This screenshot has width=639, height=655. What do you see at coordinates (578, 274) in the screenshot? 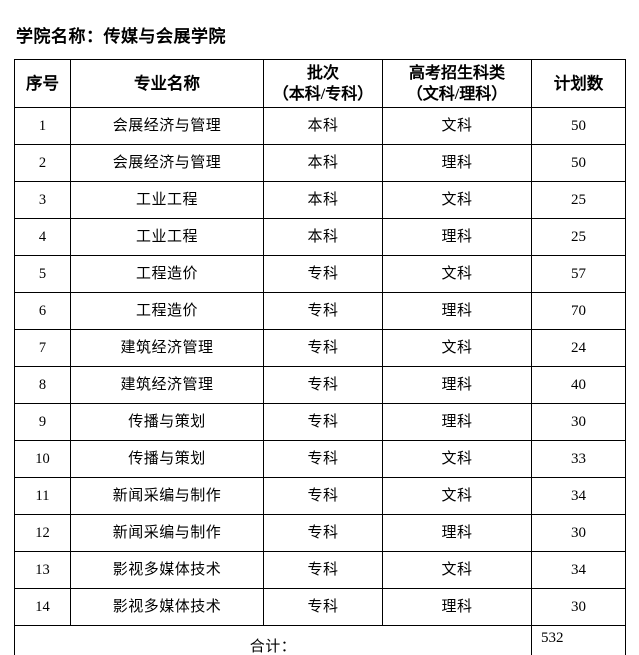
I see `row-count: 57` at bounding box center [578, 274].